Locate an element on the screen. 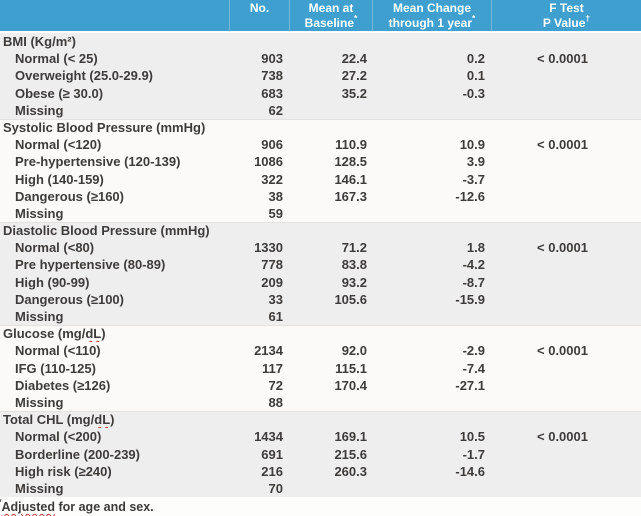 The image size is (641, 516). header-label-mean-baseline-line1: Mean at is located at coordinates (331, 8).